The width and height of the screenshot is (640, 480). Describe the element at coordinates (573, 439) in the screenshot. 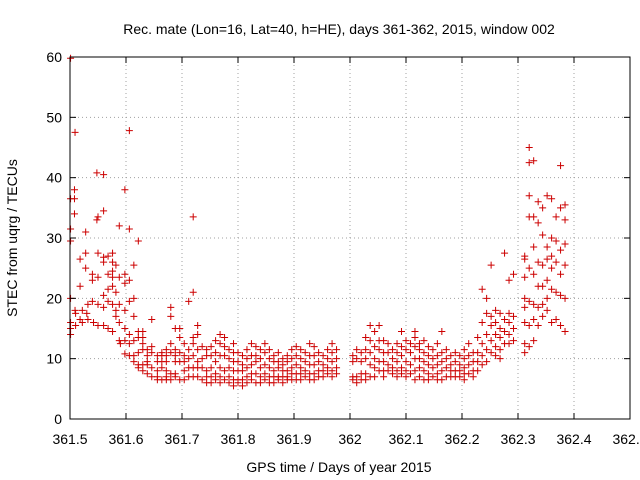

I see `x-tick-label: 362.4` at that location.